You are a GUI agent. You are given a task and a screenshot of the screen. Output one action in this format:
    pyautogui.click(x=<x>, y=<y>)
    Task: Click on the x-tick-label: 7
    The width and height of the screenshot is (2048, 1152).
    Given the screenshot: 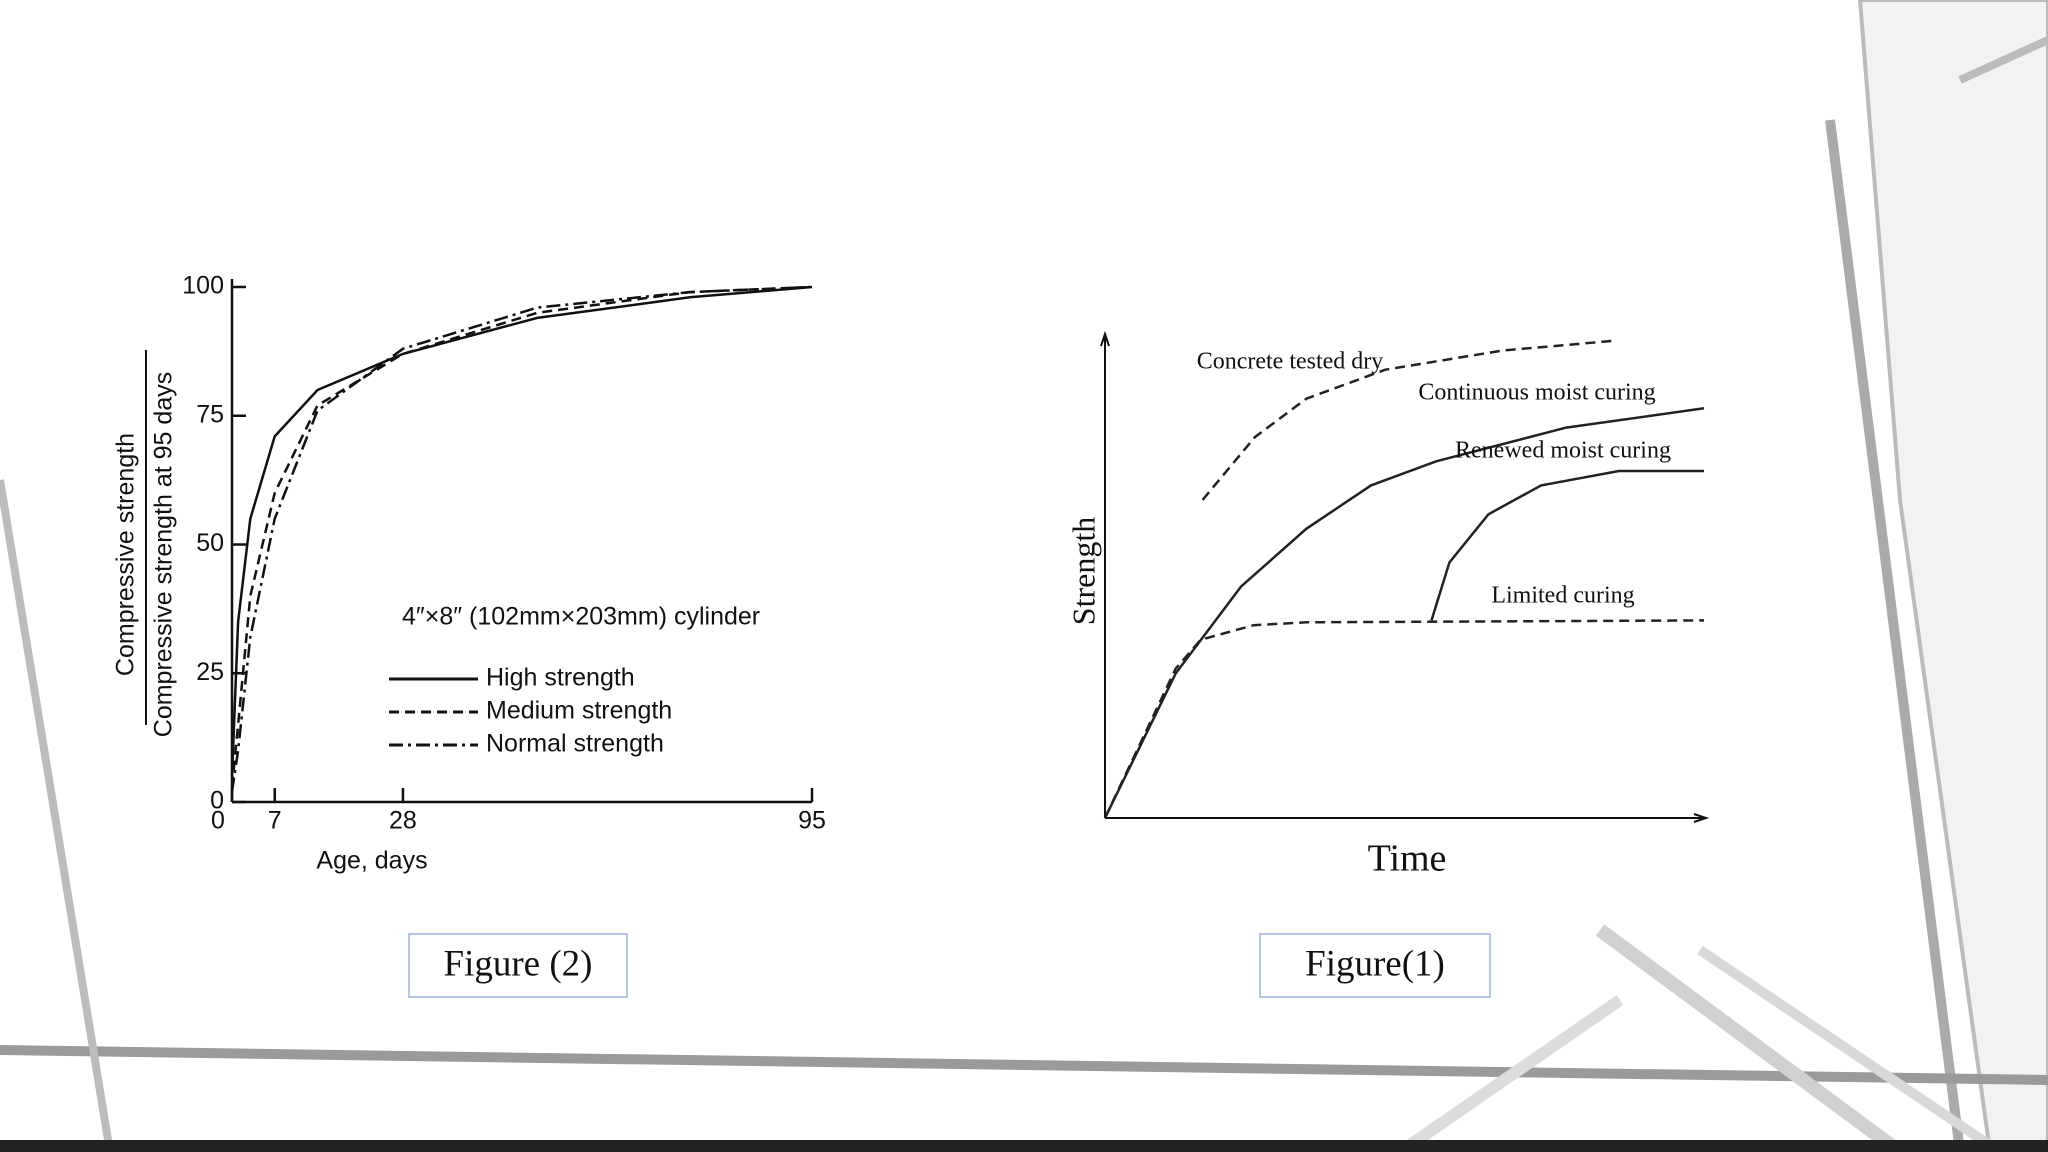 What is the action you would take?
    pyautogui.click(x=275, y=821)
    